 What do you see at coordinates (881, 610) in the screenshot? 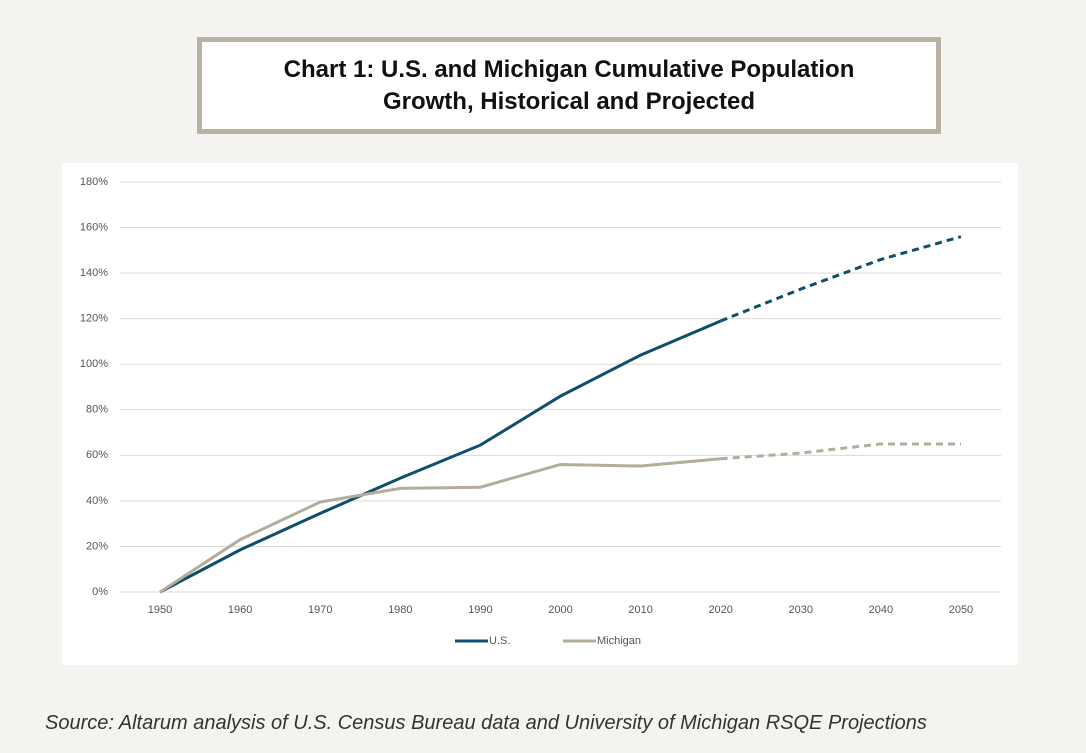
I see `x-tick-label: 2040` at bounding box center [881, 610].